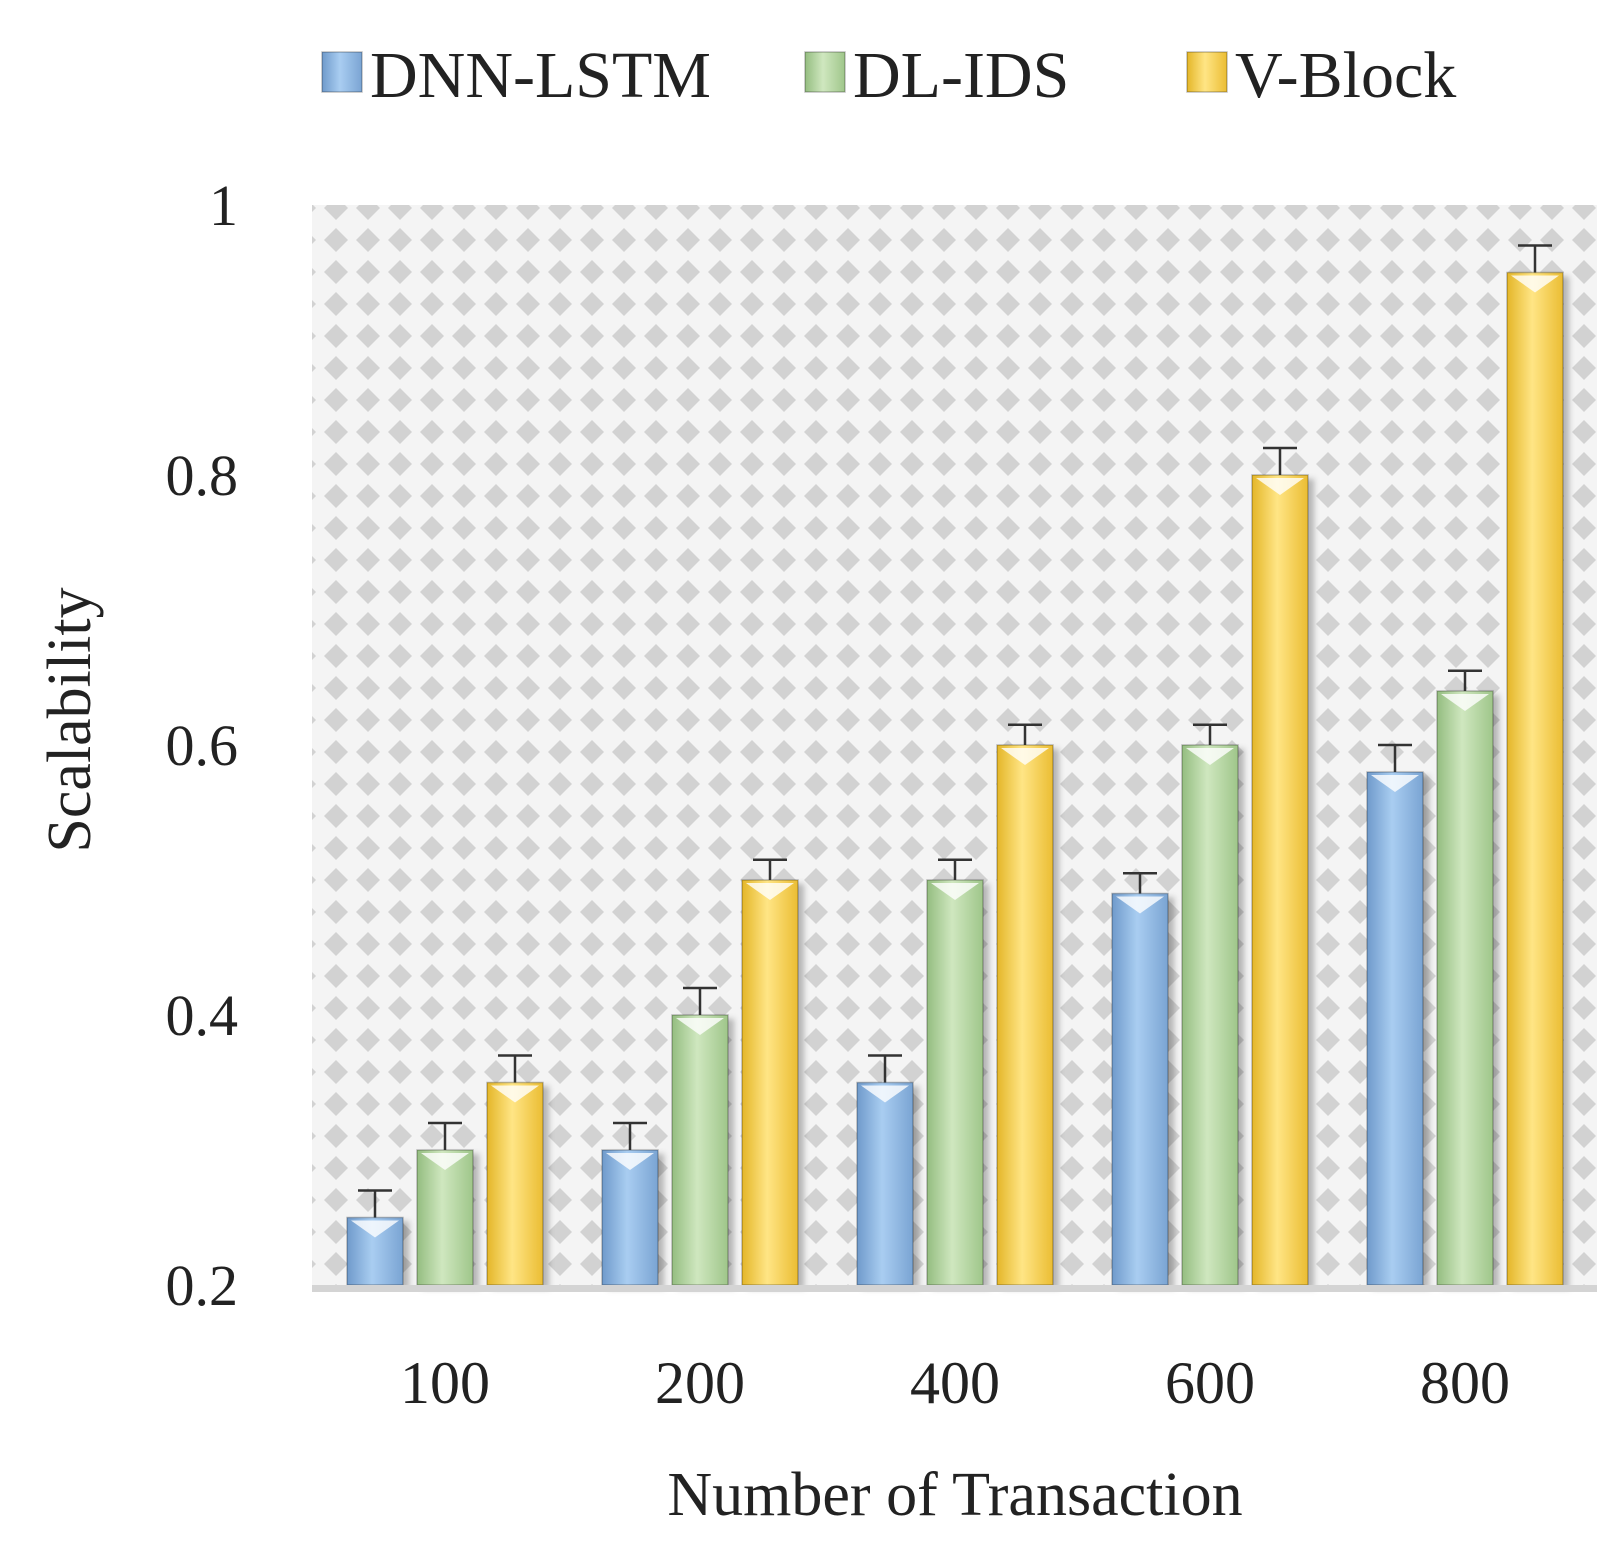 The height and width of the screenshot is (1550, 1624). I want to click on legend: DNN-LSTM DL-IDS V-Block, so click(888, 75).